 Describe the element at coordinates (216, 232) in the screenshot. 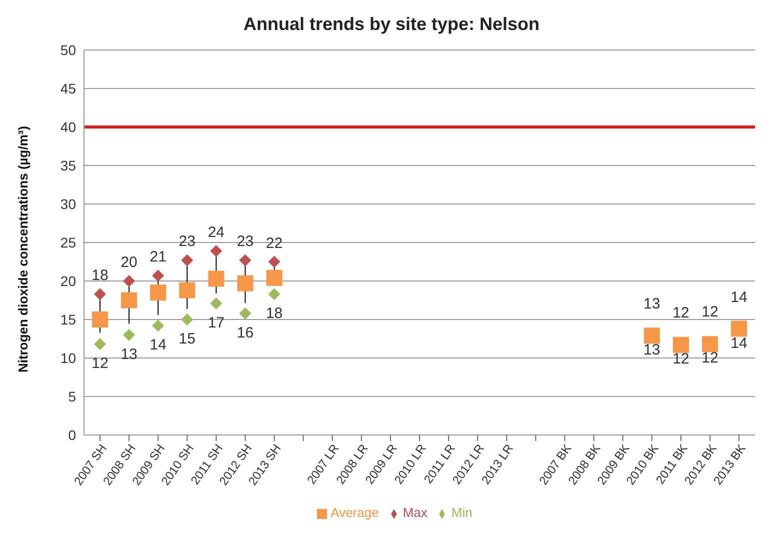

I see `data-label: 24` at that location.